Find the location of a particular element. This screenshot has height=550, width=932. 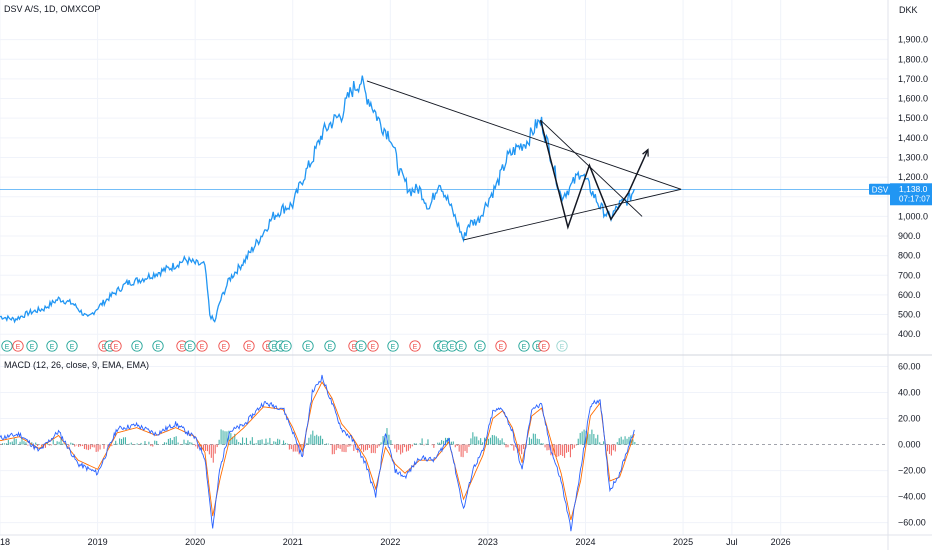

macd-axis-ticks: 60.00 40.00 20.00 0.000 −20.00 −40.00 −60.00 is located at coordinates (912, 445).